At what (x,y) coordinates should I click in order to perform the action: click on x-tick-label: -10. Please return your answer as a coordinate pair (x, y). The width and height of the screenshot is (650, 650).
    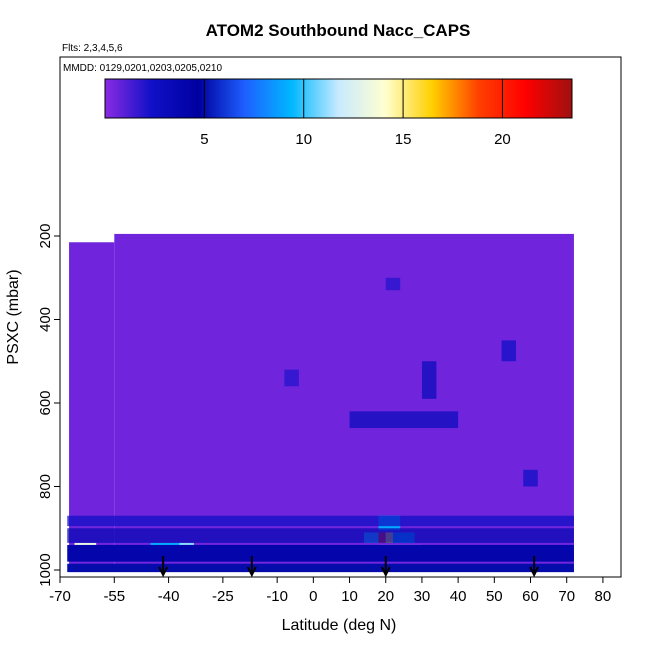
    Looking at the image, I should click on (277, 596).